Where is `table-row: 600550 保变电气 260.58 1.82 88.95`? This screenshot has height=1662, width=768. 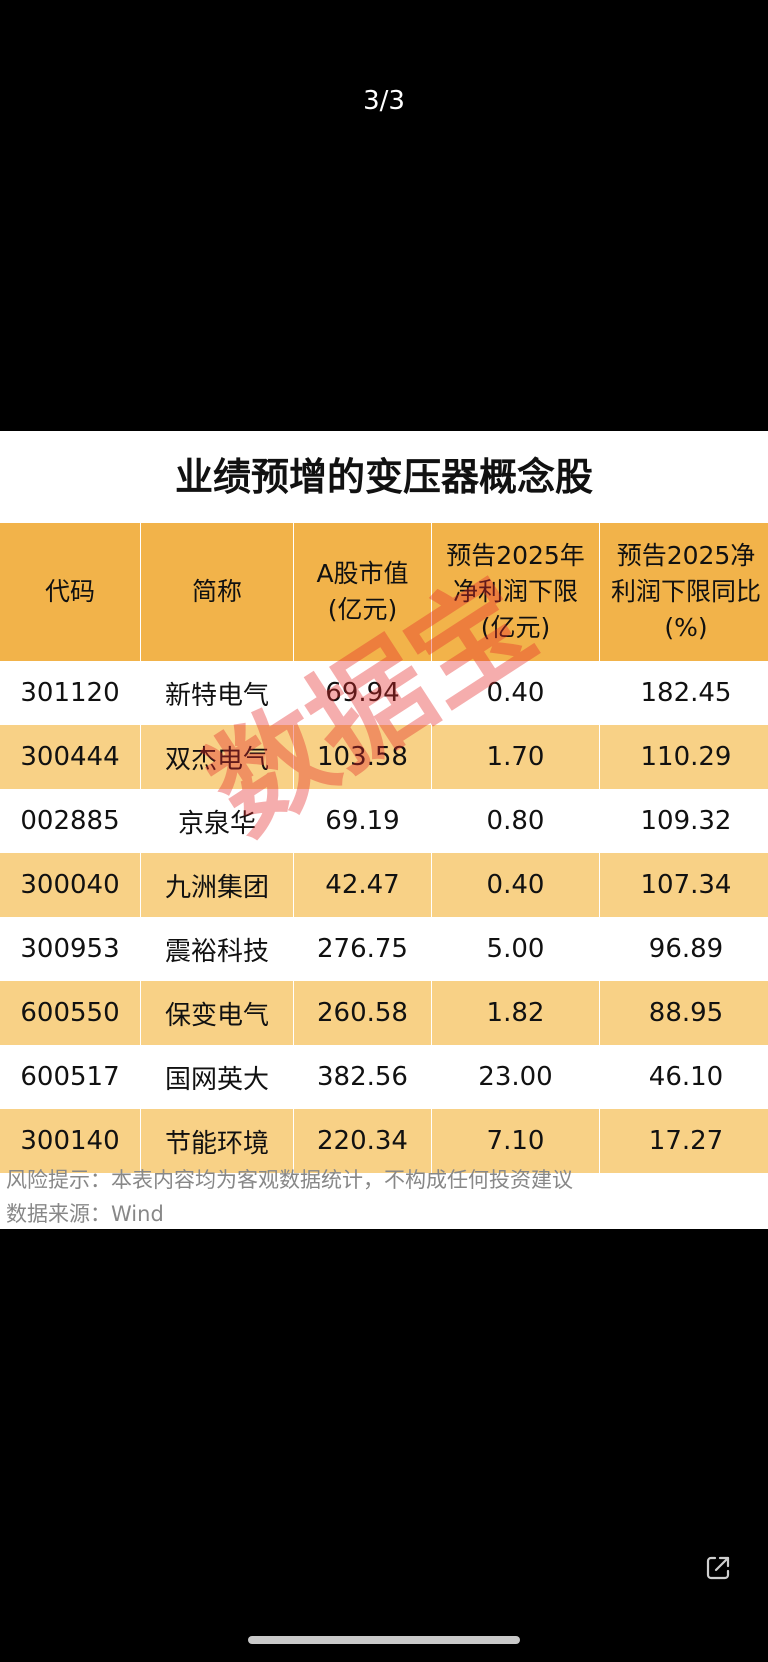 table-row: 600550 保变电气 260.58 1.82 88.95 is located at coordinates (384, 1013).